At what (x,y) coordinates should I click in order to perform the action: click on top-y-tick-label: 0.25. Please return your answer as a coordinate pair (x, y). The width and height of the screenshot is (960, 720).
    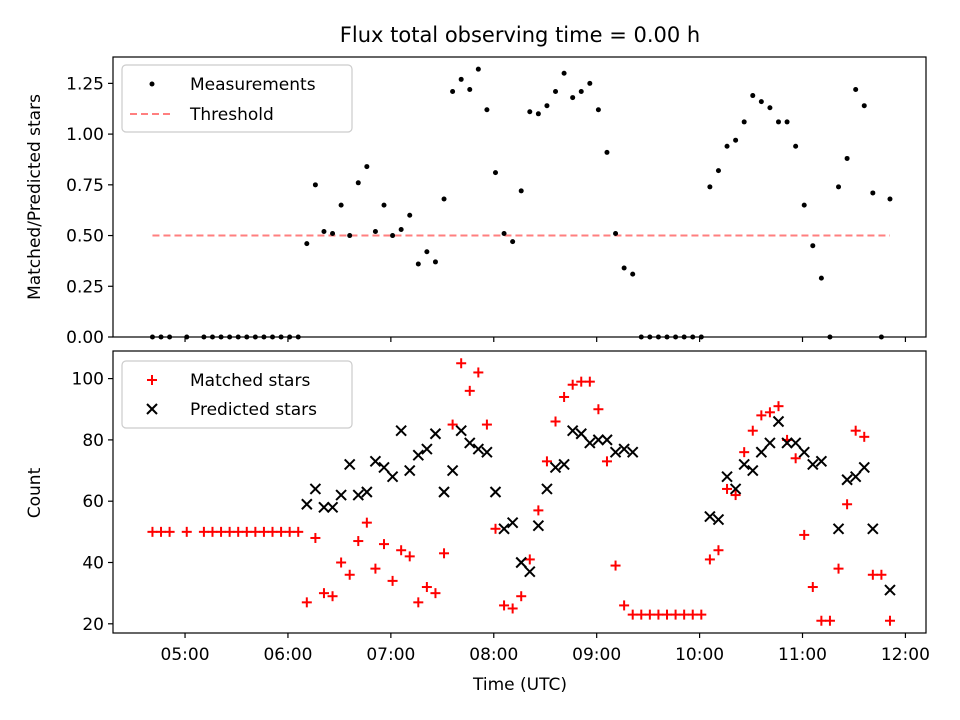
    Looking at the image, I should click on (85, 287).